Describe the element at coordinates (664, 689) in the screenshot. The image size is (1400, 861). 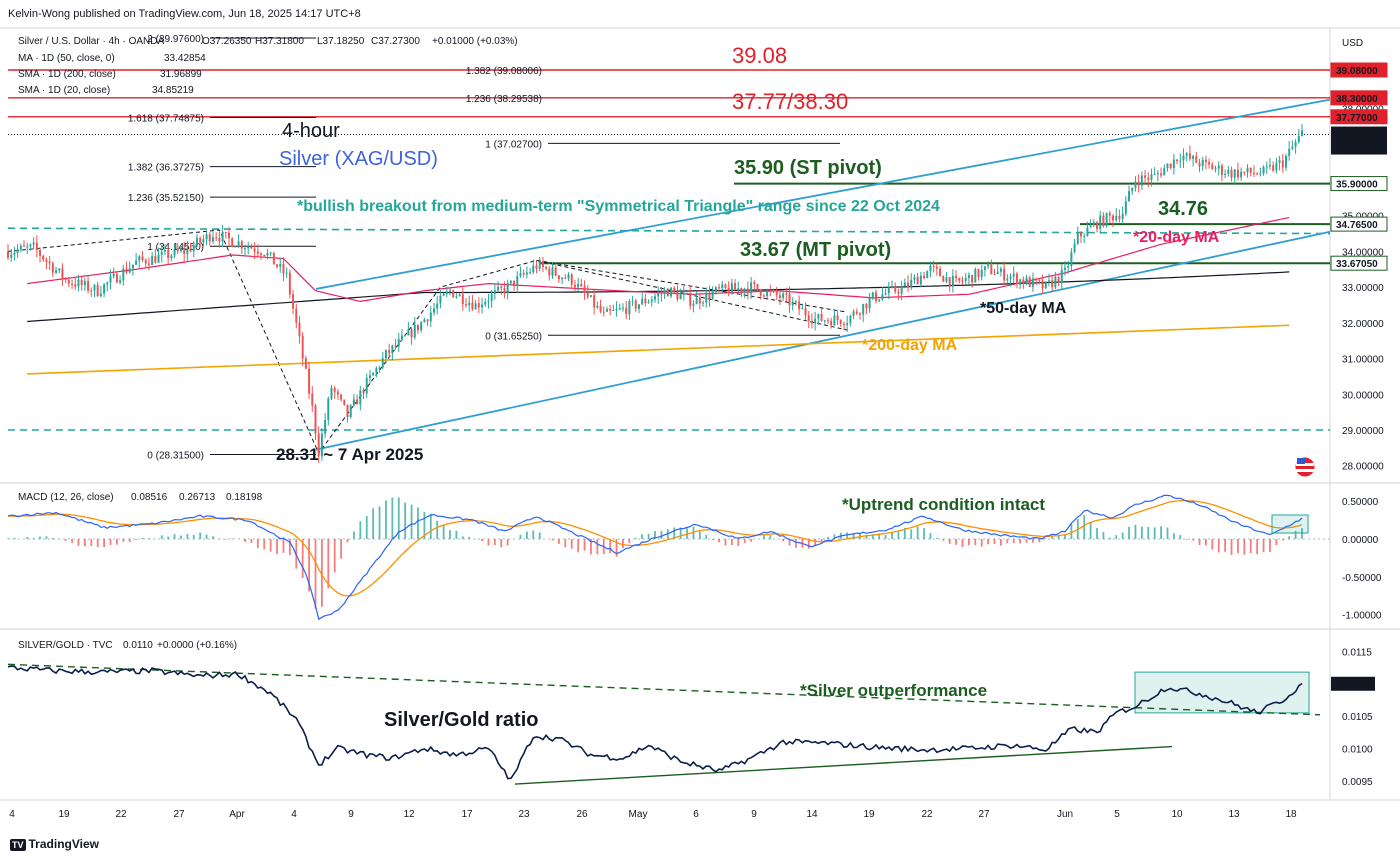
I see `ratio-resistance-dashed` at that location.